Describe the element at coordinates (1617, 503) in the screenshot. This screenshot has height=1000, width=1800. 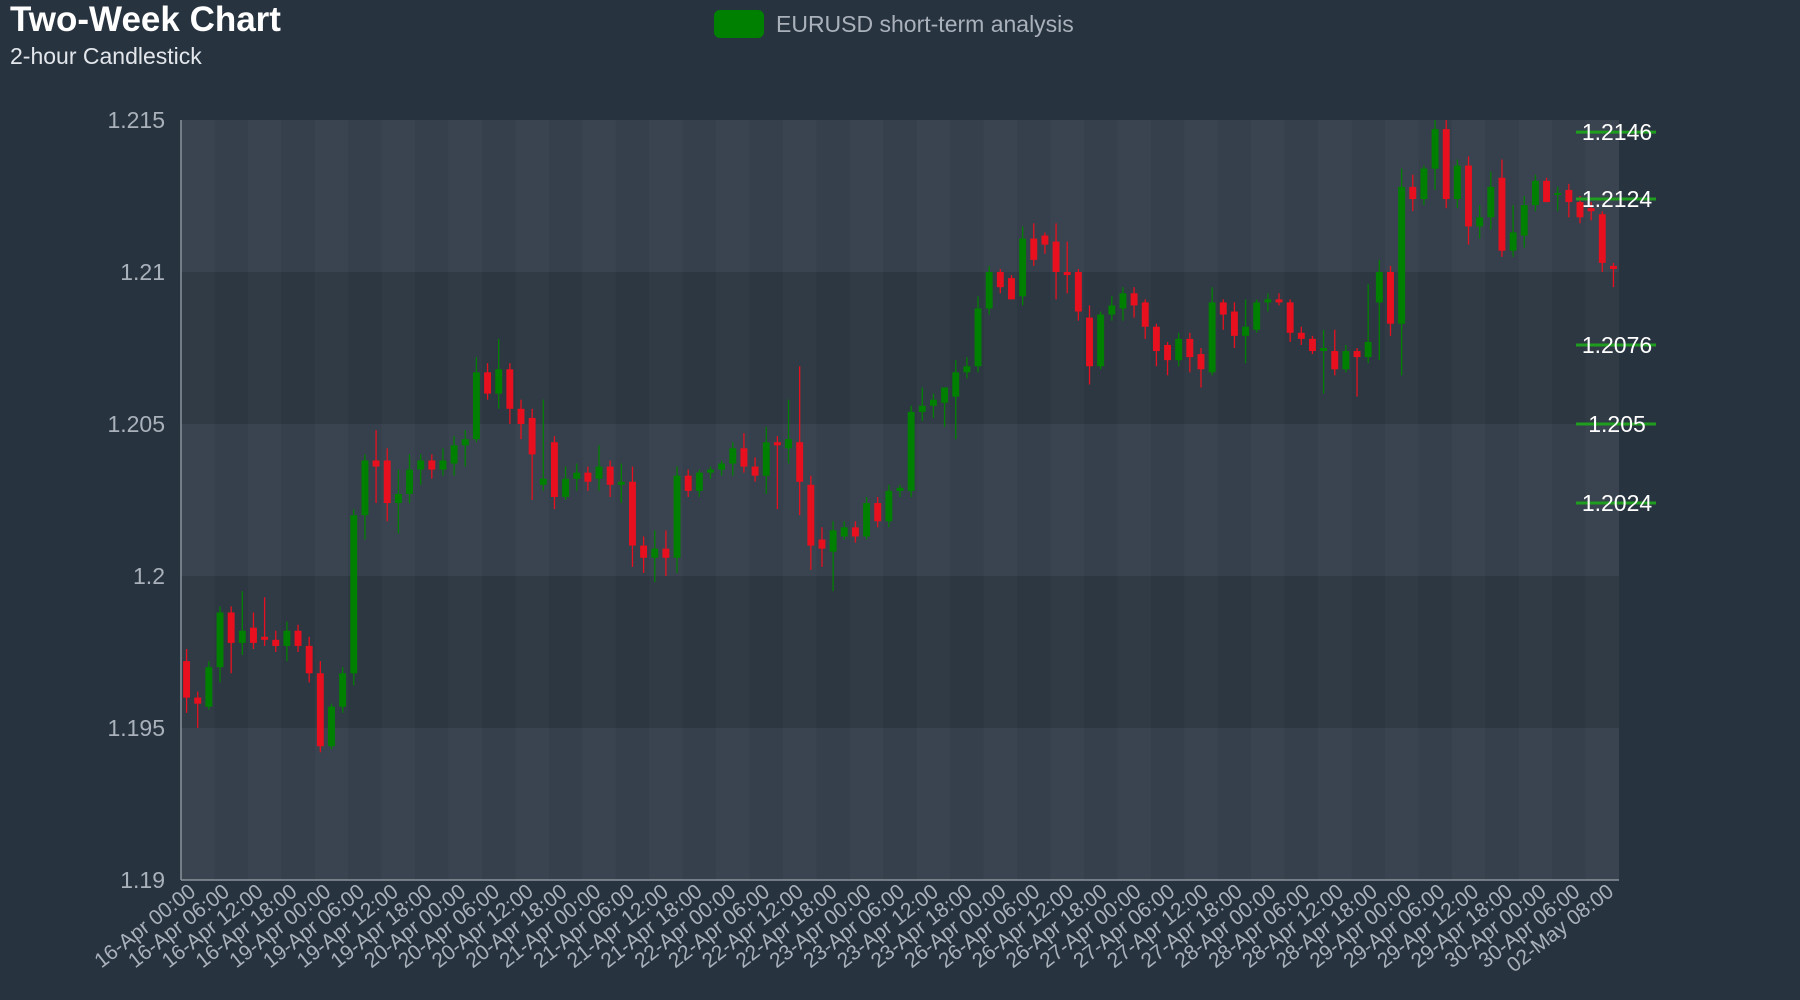
I see `level-label: 1.2024` at that location.